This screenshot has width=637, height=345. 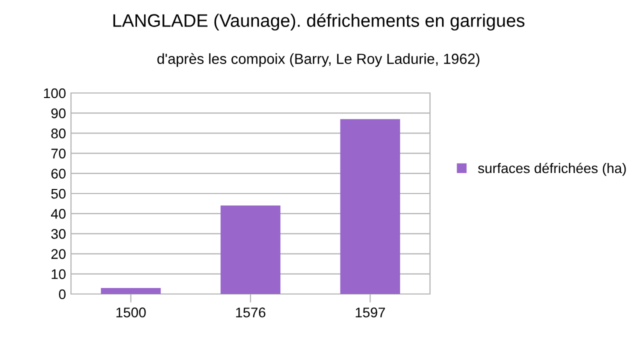 I want to click on y-tick-label: 0, so click(x=62, y=294).